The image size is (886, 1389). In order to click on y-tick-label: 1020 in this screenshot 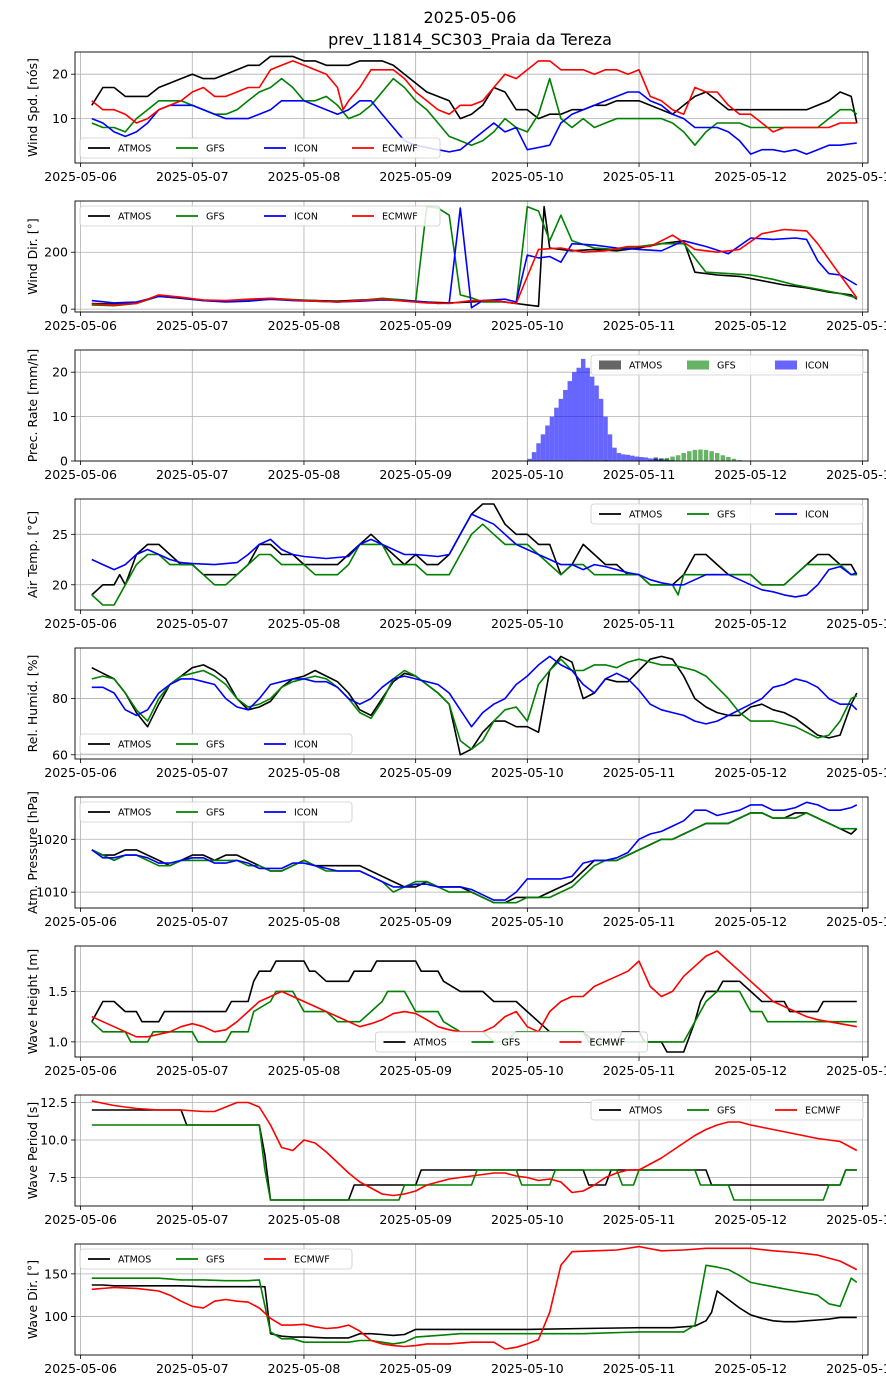, I will do `click(52, 839)`.